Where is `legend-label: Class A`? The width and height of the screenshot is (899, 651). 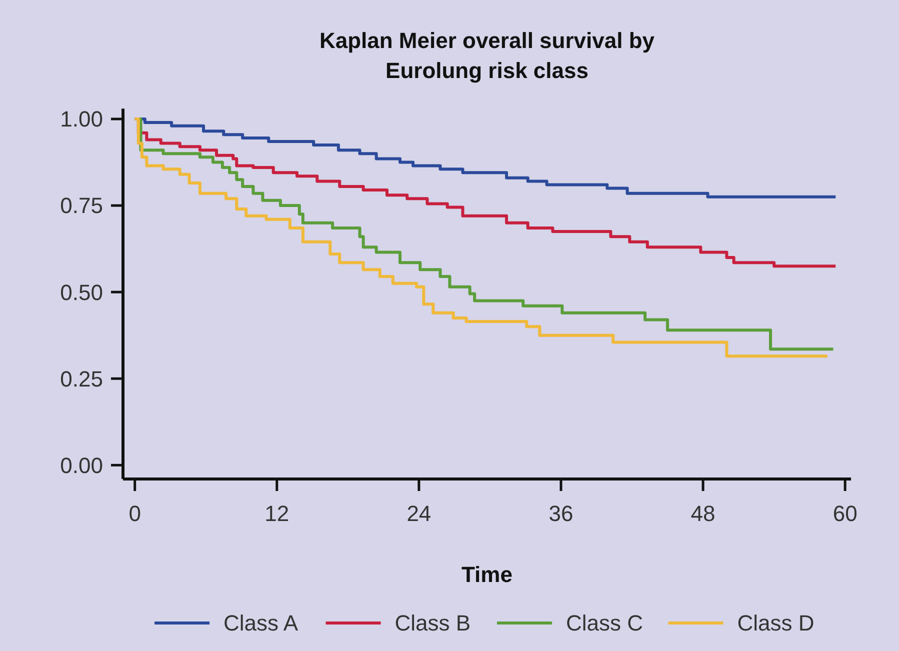
legend-label: Class A is located at coordinates (261, 623).